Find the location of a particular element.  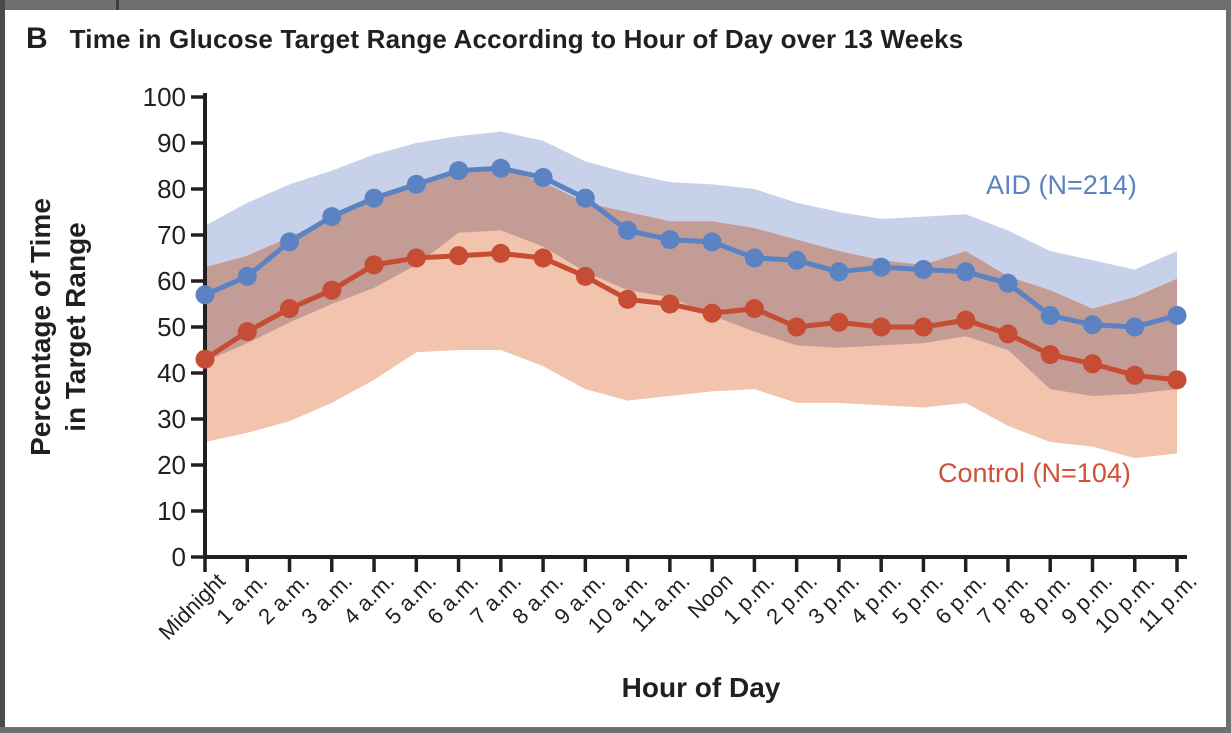

y-tick-label: 40 is located at coordinates (171, 373).